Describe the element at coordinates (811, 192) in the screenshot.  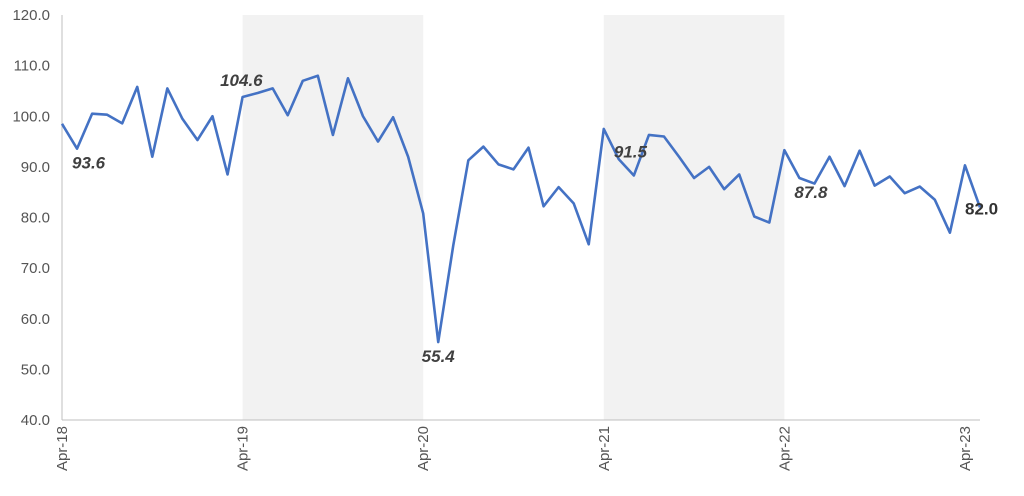
I see `value-annotation: 87.8` at that location.